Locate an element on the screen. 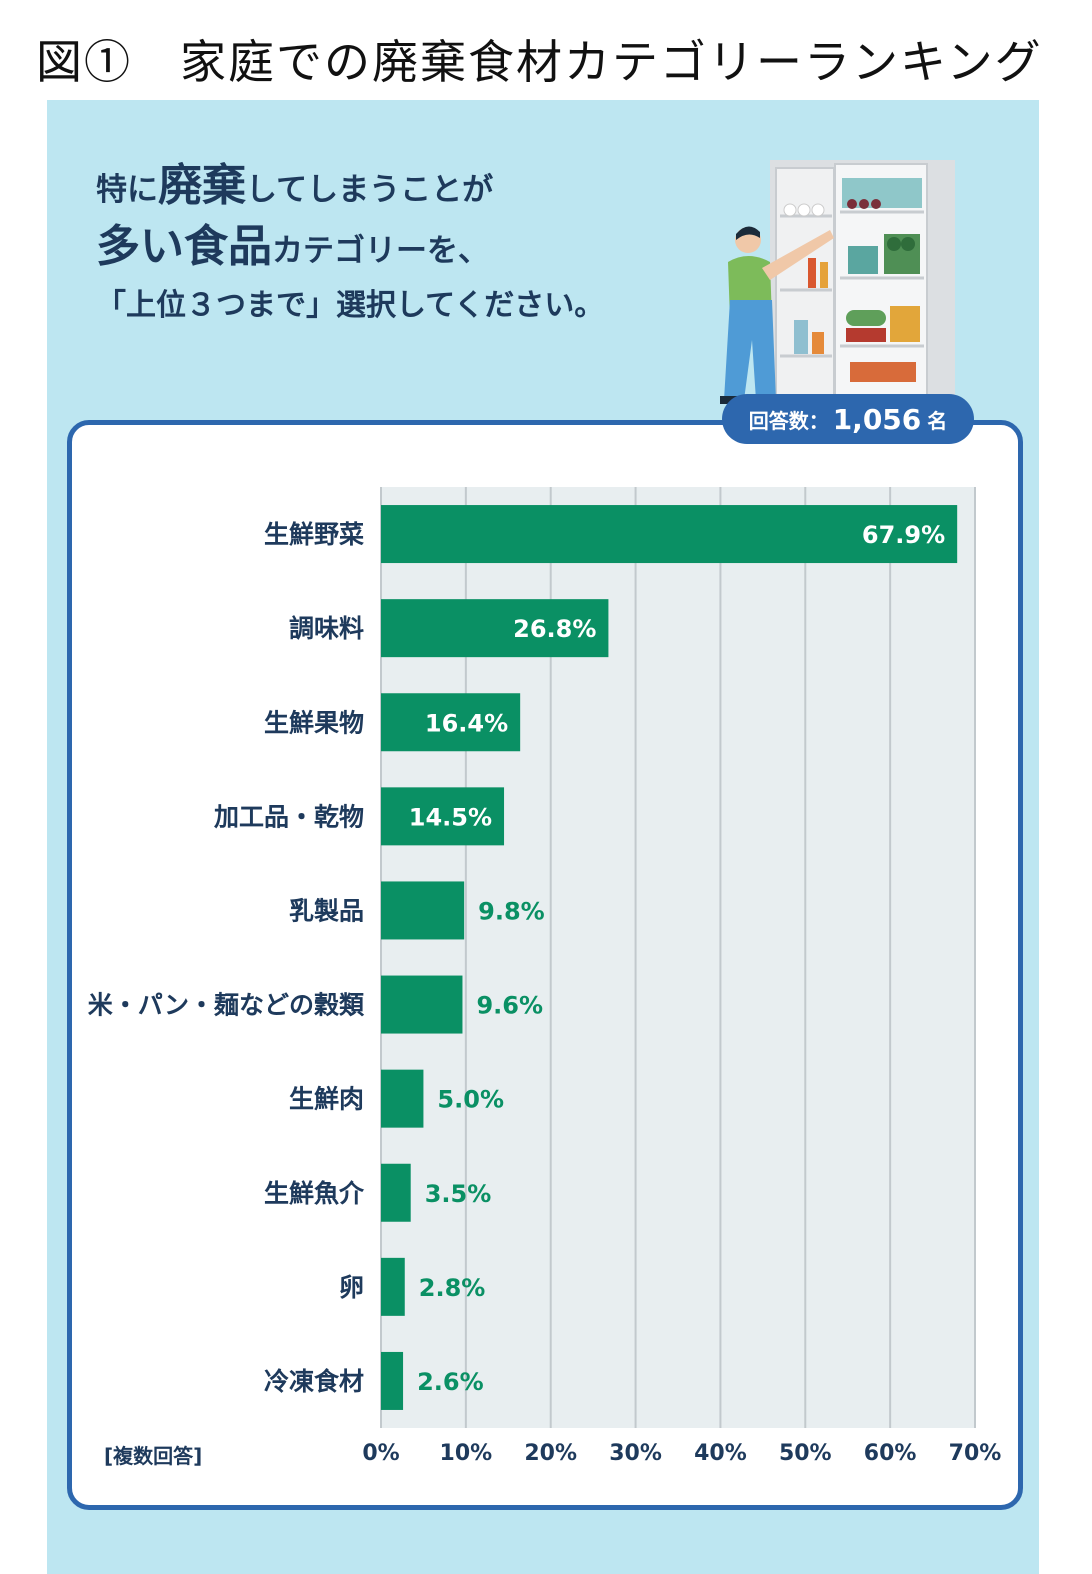 The height and width of the screenshot is (1574, 1092). data-label: 26.8% is located at coordinates (554, 629).